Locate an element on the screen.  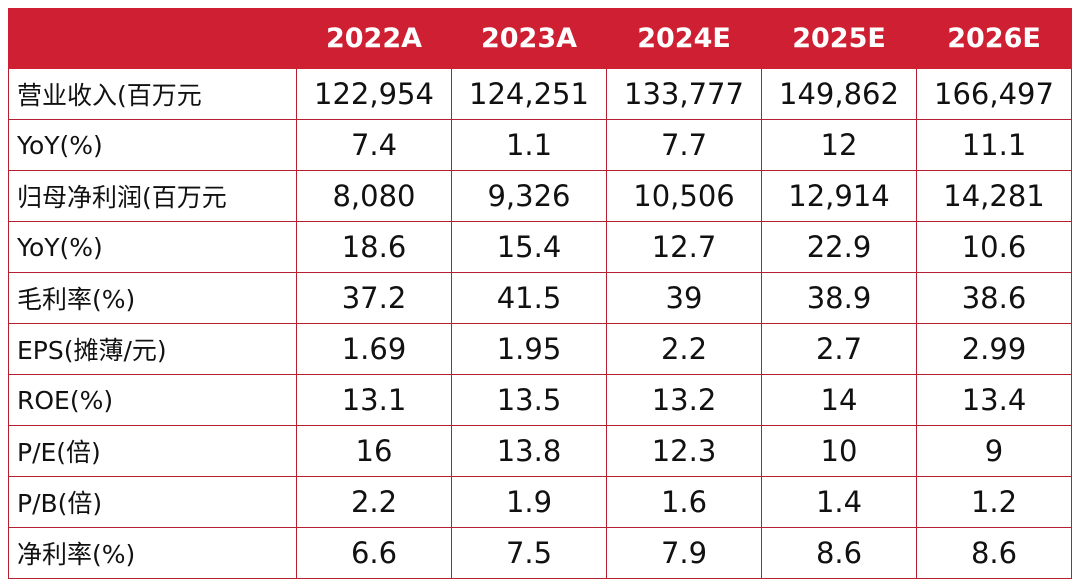
header-year-2025e: 2025E is located at coordinates (839, 38).